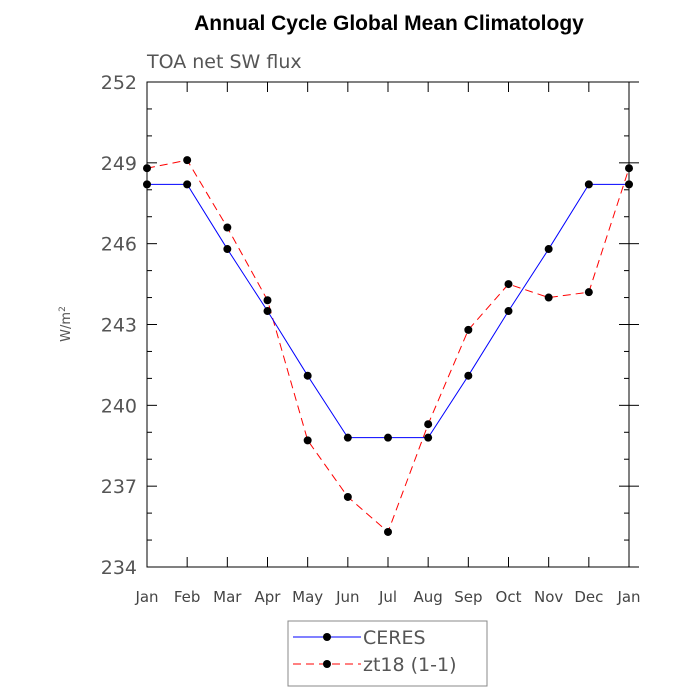 This screenshot has height=700, width=700. I want to click on x-tick-label: Aug, so click(428, 597).